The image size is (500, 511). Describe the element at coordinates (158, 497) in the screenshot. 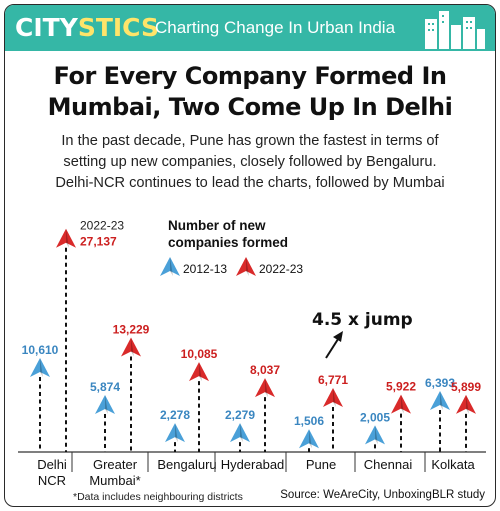

I see `footnote: *Data includes neighbouring districts` at that location.